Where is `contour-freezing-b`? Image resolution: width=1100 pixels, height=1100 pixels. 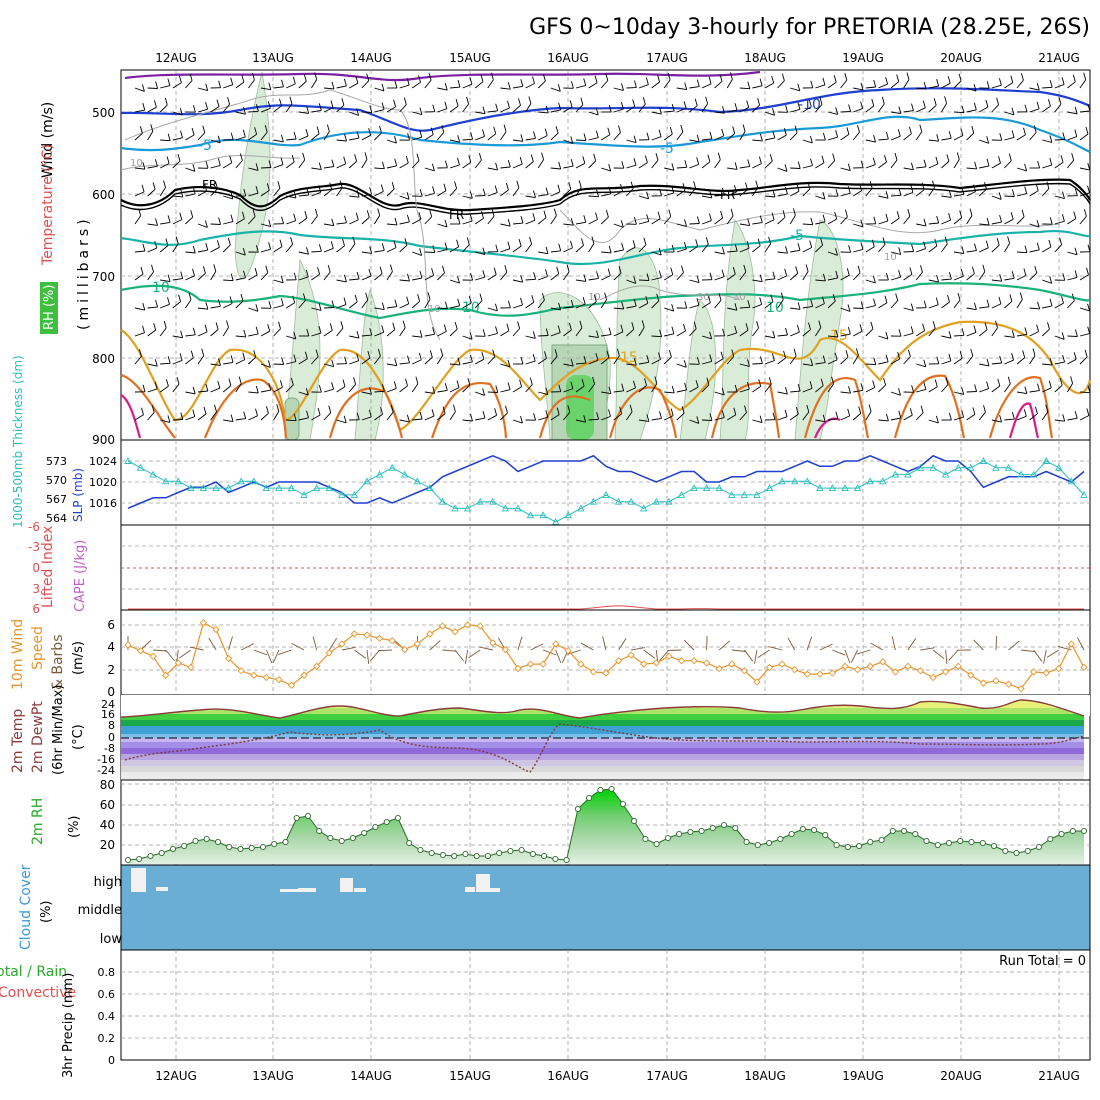 contour-freezing-b is located at coordinates (605, 198).